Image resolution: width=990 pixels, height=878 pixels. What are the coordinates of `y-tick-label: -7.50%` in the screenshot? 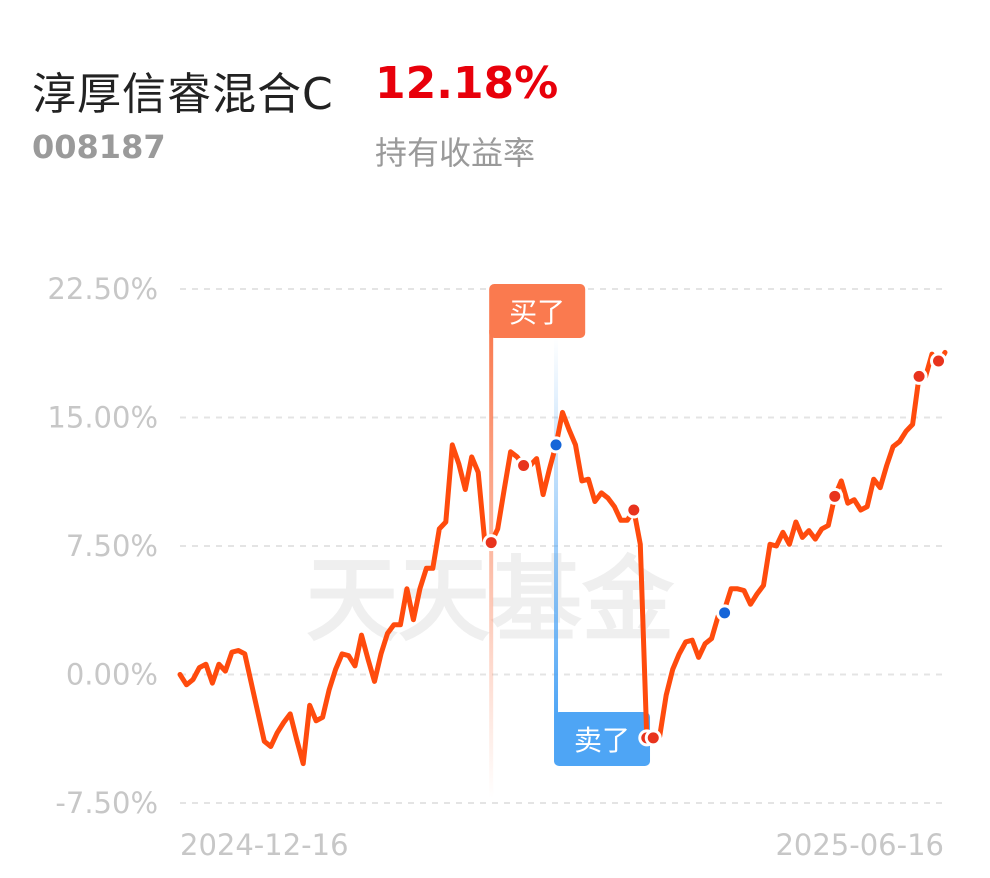 It's located at (106, 803).